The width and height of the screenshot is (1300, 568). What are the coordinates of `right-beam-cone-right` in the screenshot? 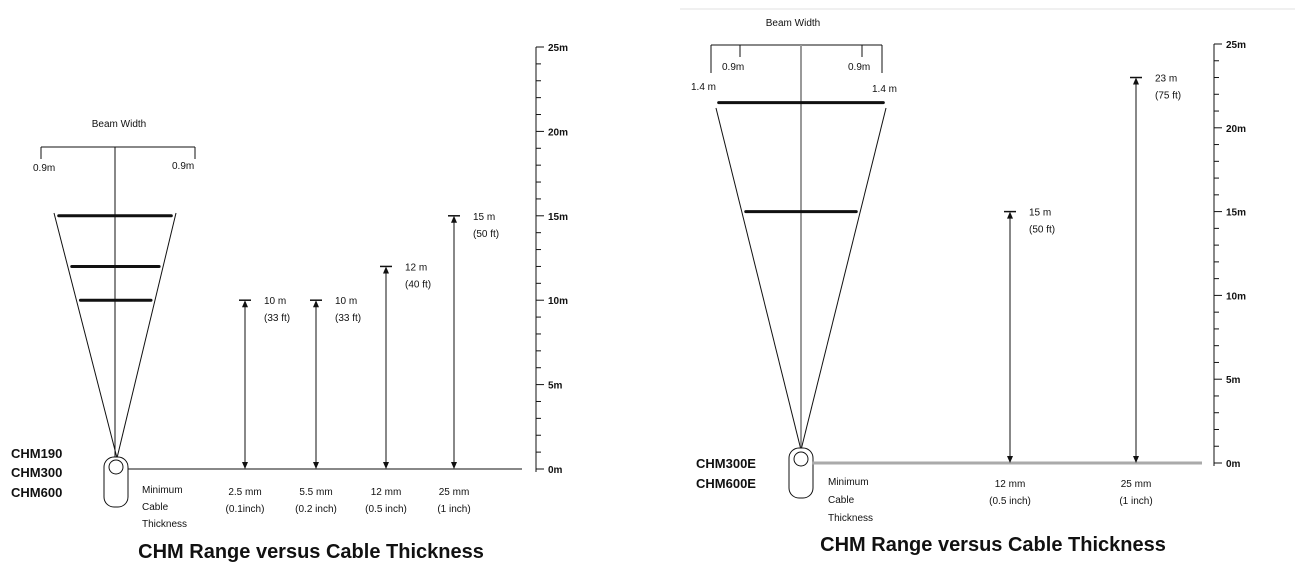 It's located at (843, 279).